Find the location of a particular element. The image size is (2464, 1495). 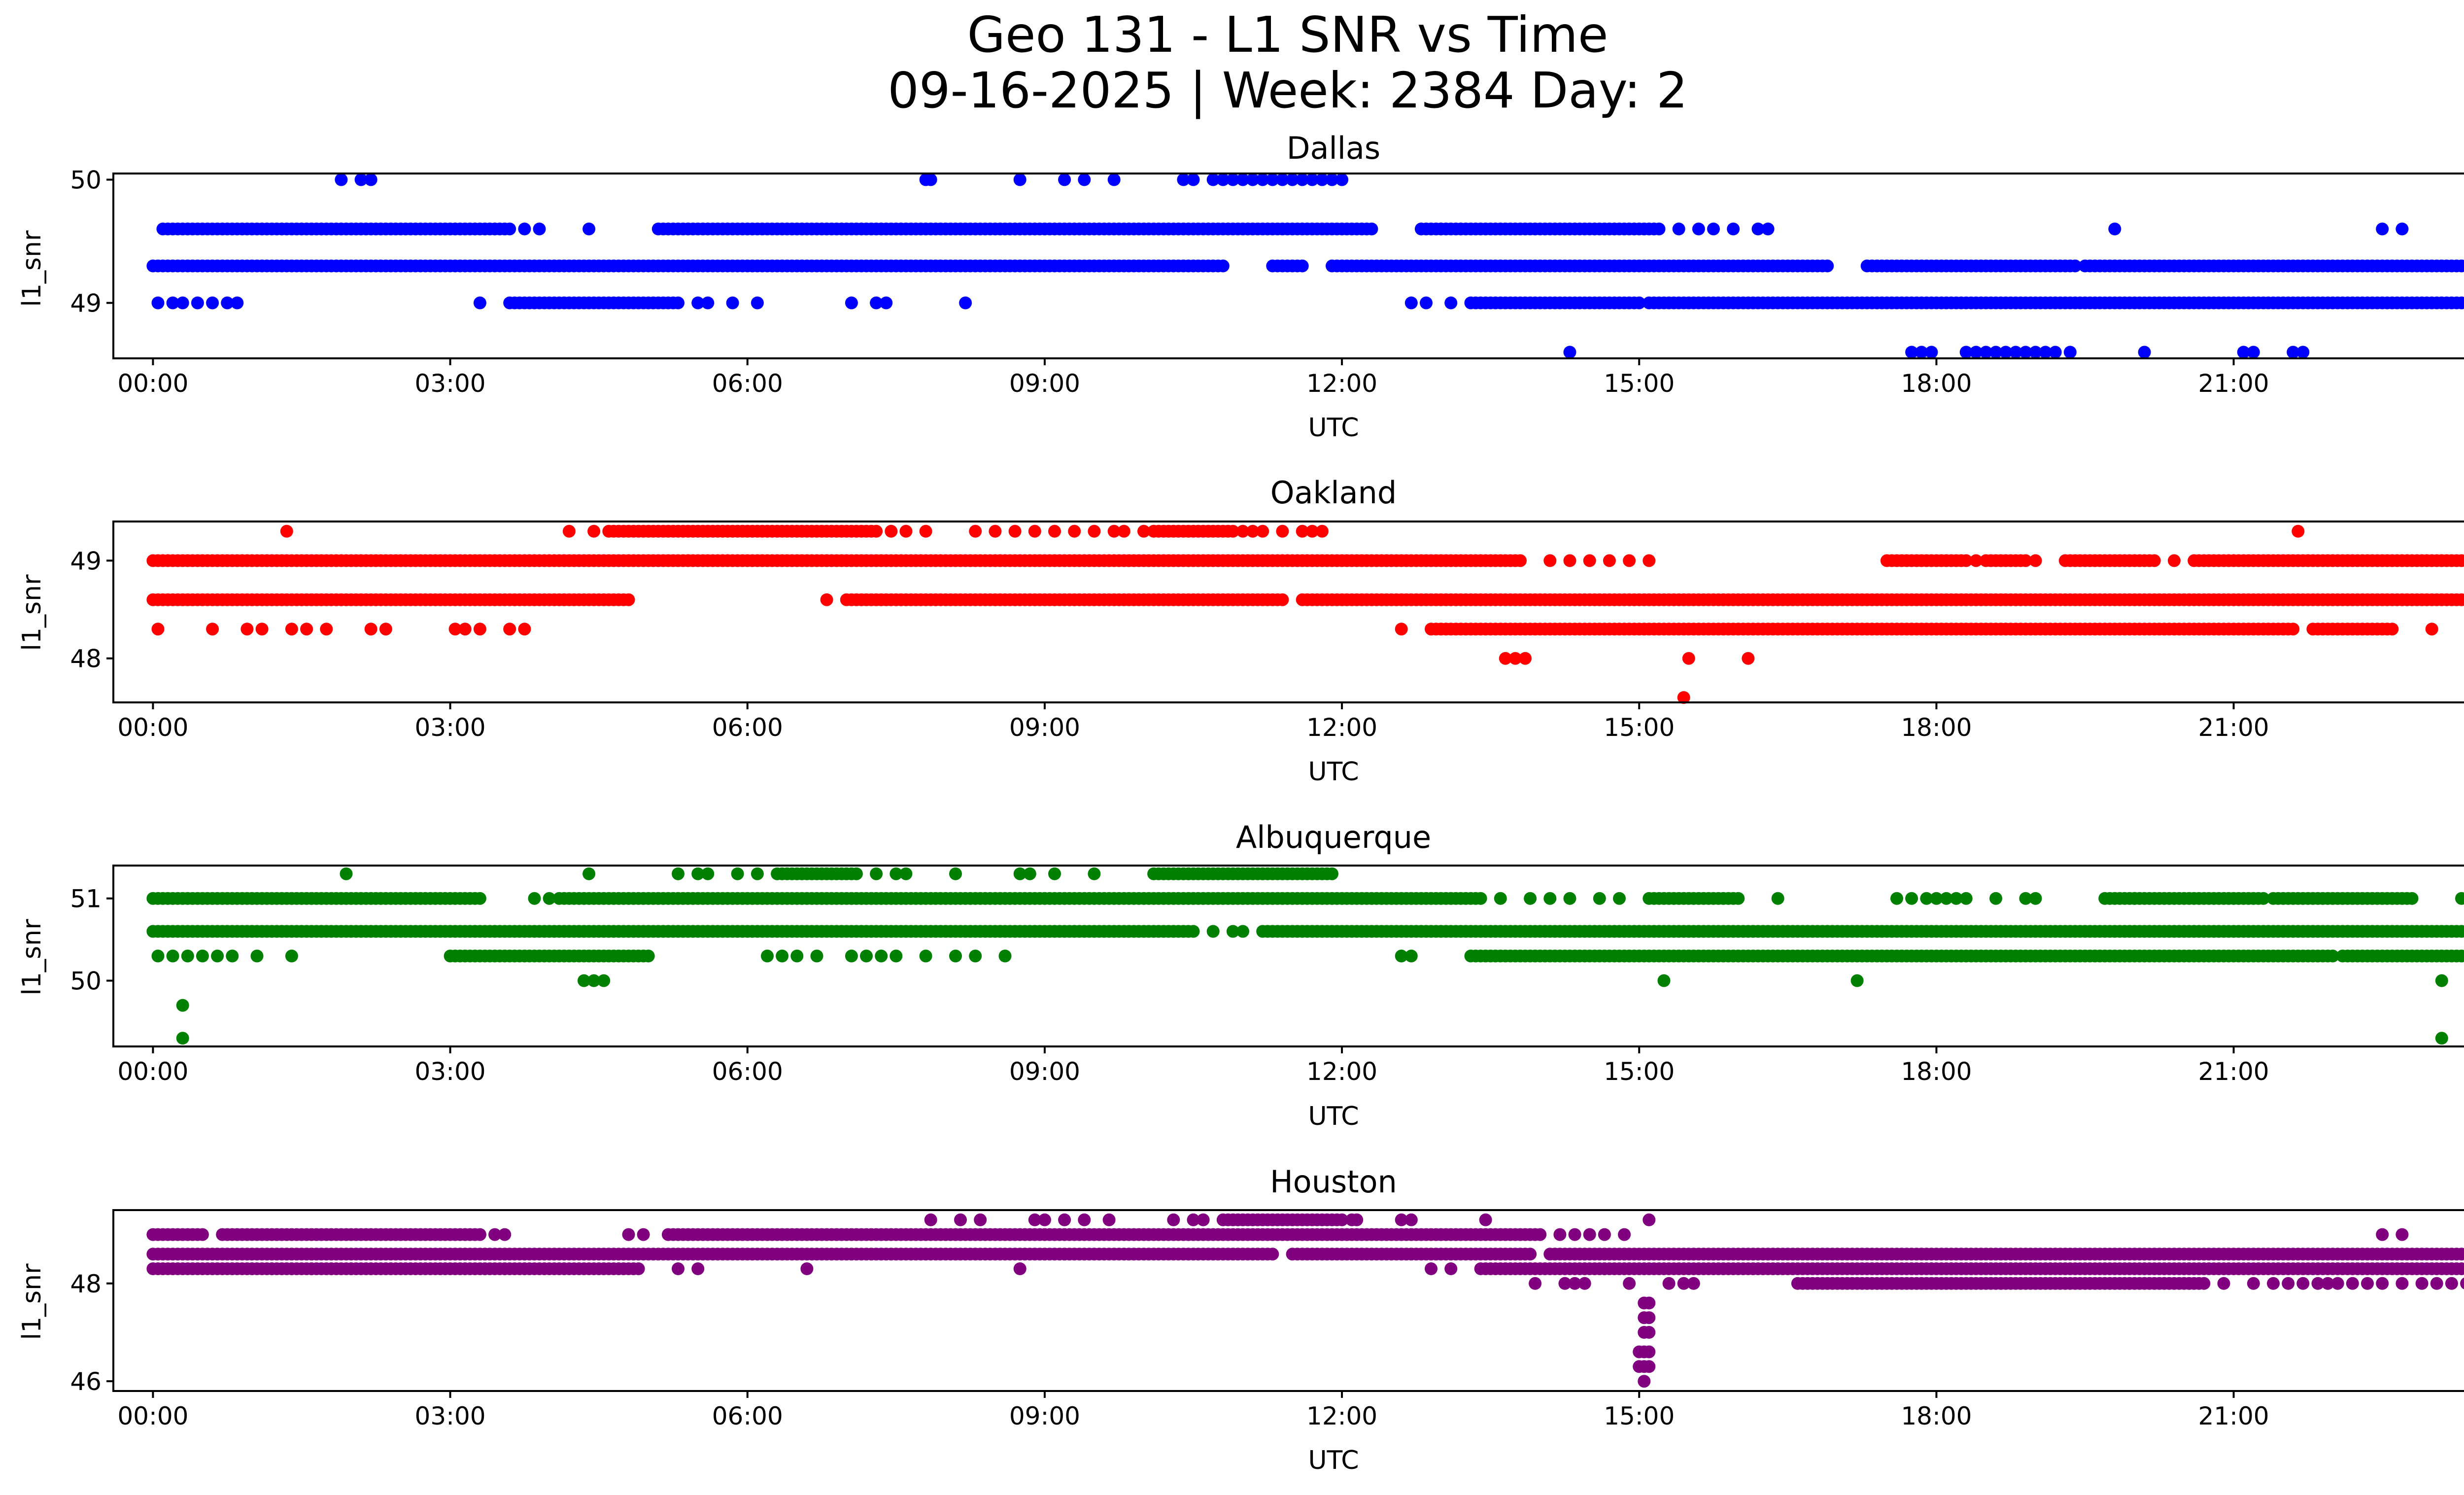

x-tick-label: 12:00 is located at coordinates (1341, 1416).